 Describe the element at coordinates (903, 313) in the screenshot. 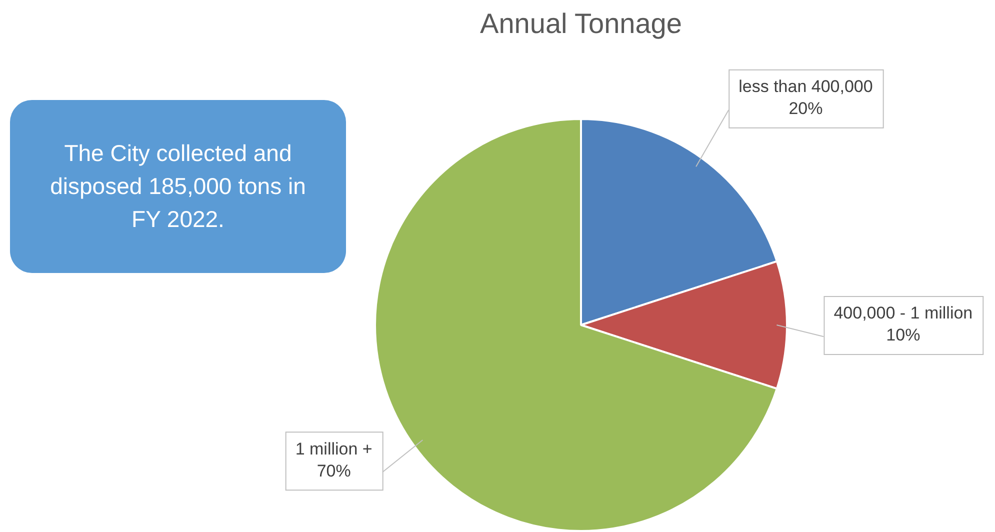

I see `slice-label: 400,000 - 1 million` at that location.